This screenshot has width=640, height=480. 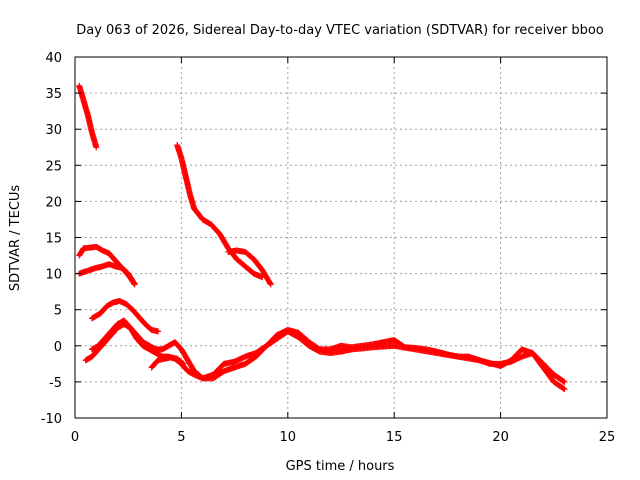 I want to click on y-tick-label: 35, so click(x=53, y=94).